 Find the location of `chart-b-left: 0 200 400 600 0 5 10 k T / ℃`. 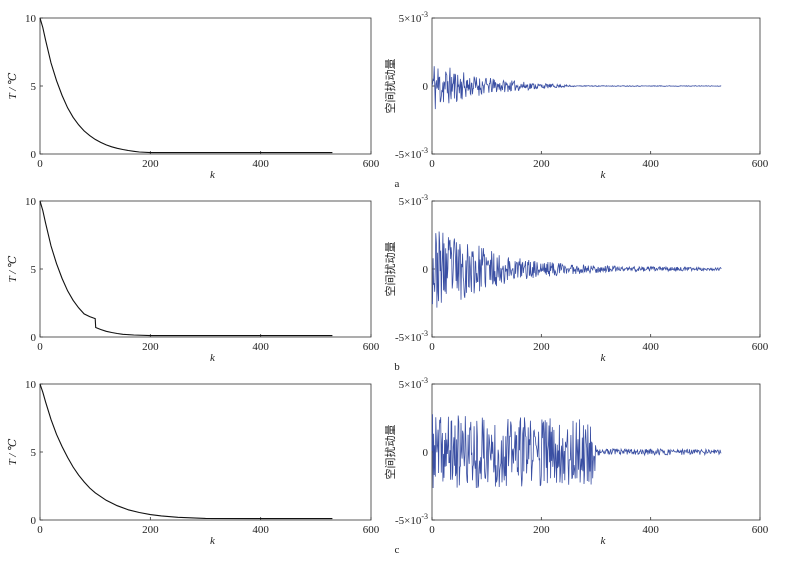

chart-b-left: 0 200 400 600 0 5 10 k T / ℃ is located at coordinates (193, 280).